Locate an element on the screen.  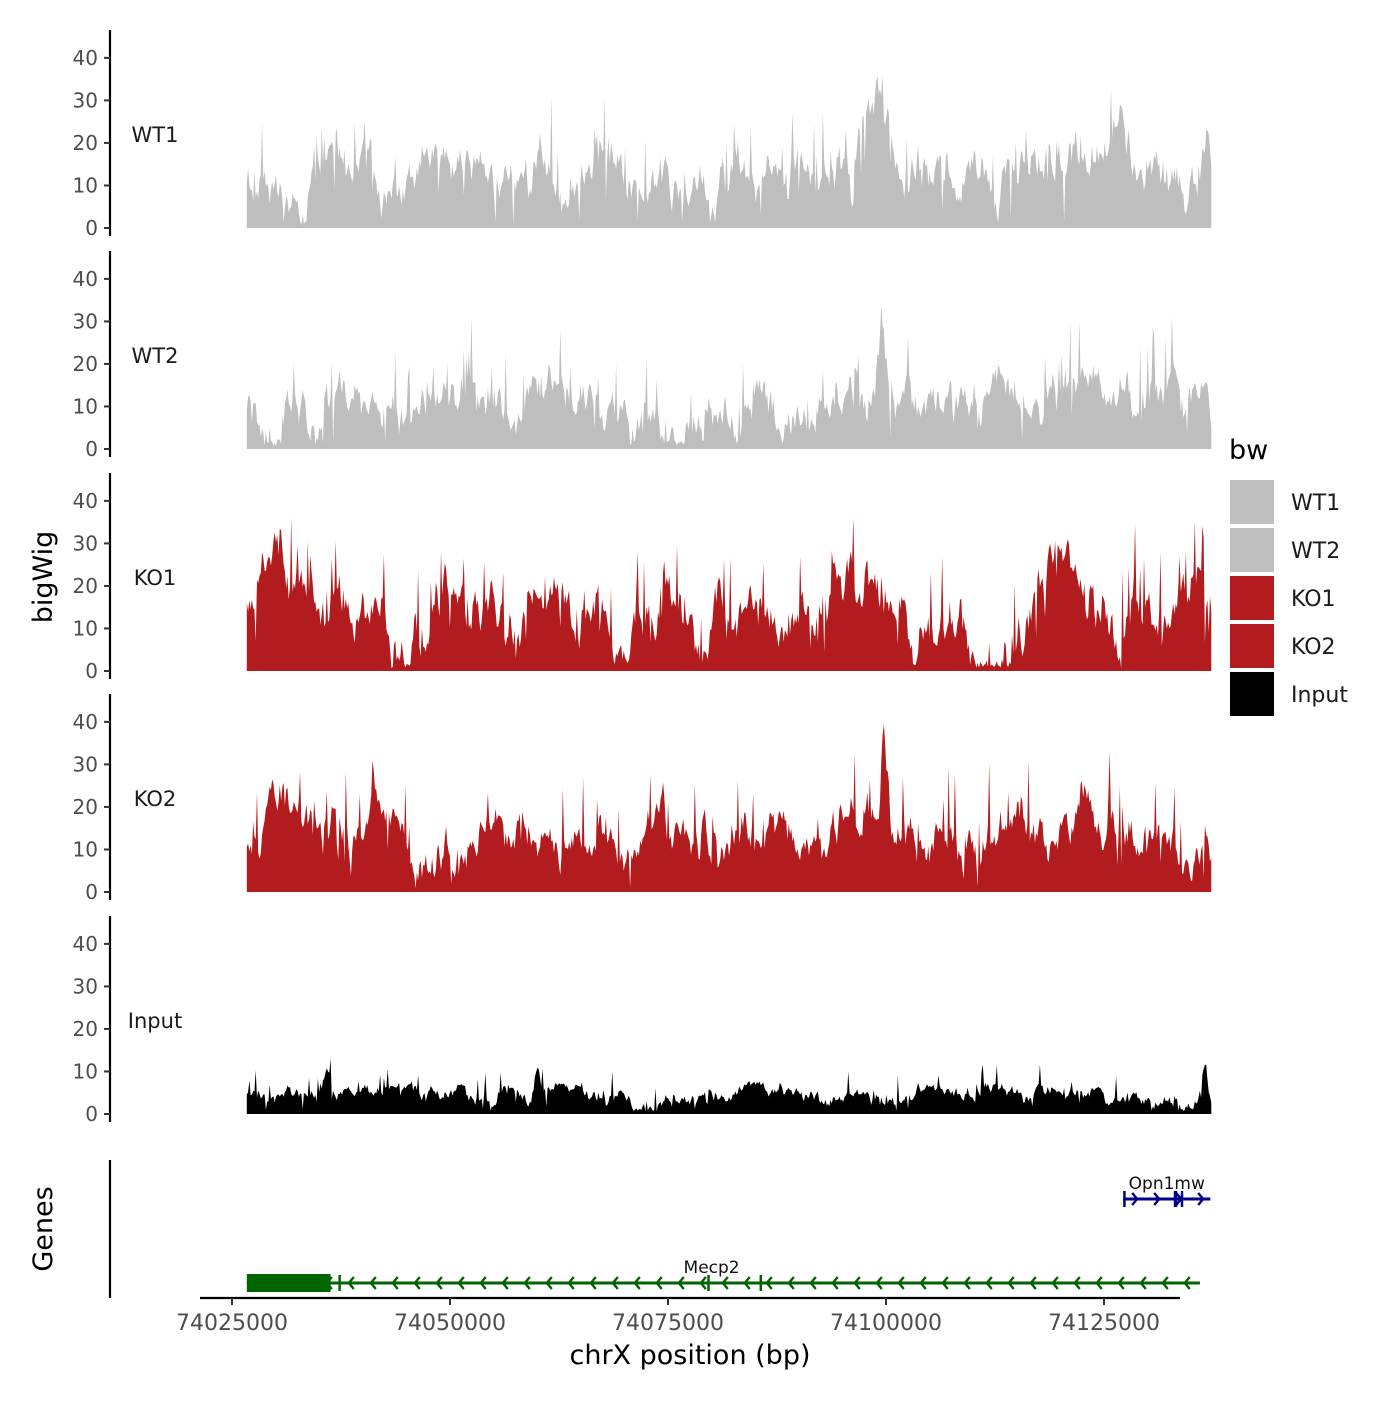
track-panel-ko2: 0 10 20 30 40 KO2 is located at coordinates (642, 799).